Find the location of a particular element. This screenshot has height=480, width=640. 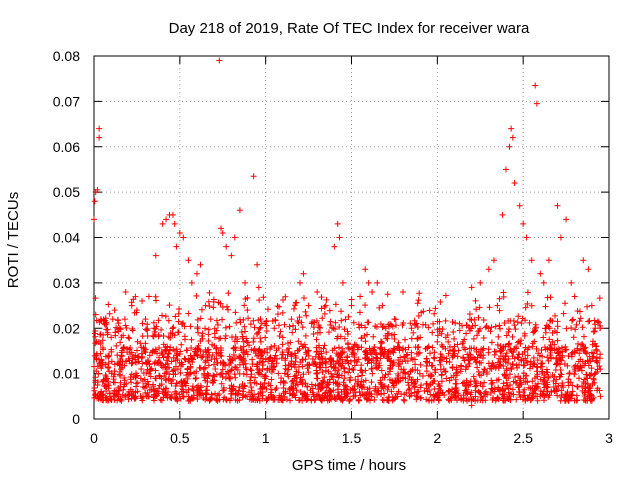

y-axis-label: ROTI / TECUs is located at coordinates (13, 240).